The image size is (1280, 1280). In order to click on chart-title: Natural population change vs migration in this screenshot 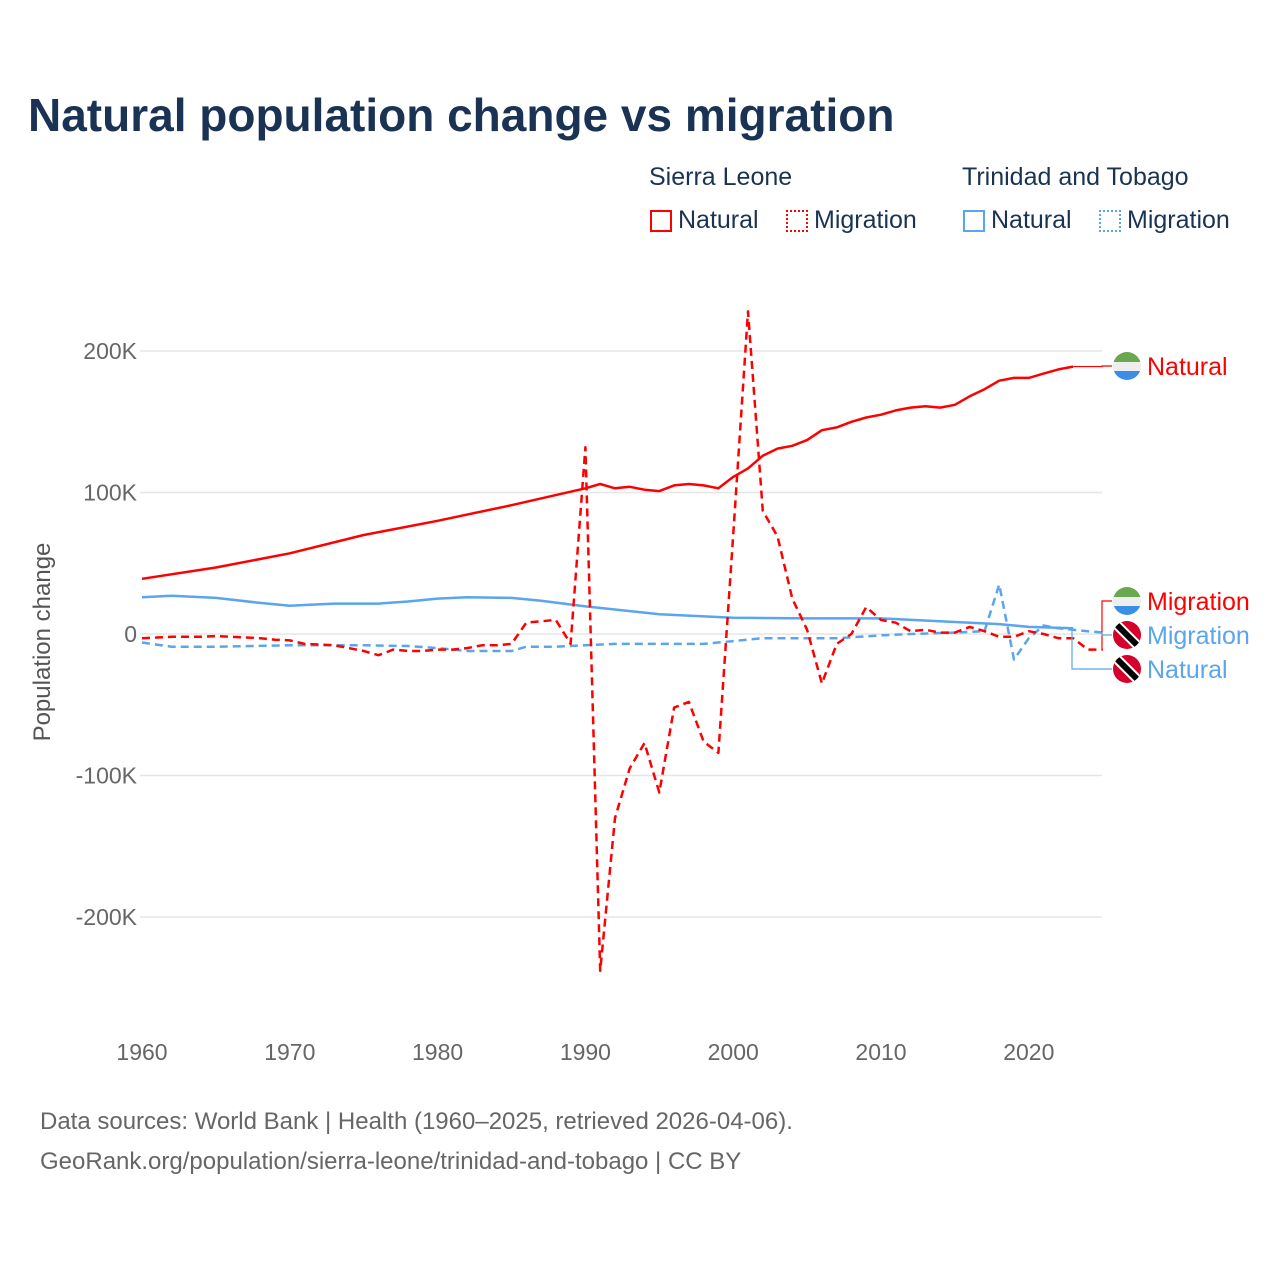, I will do `click(461, 115)`.